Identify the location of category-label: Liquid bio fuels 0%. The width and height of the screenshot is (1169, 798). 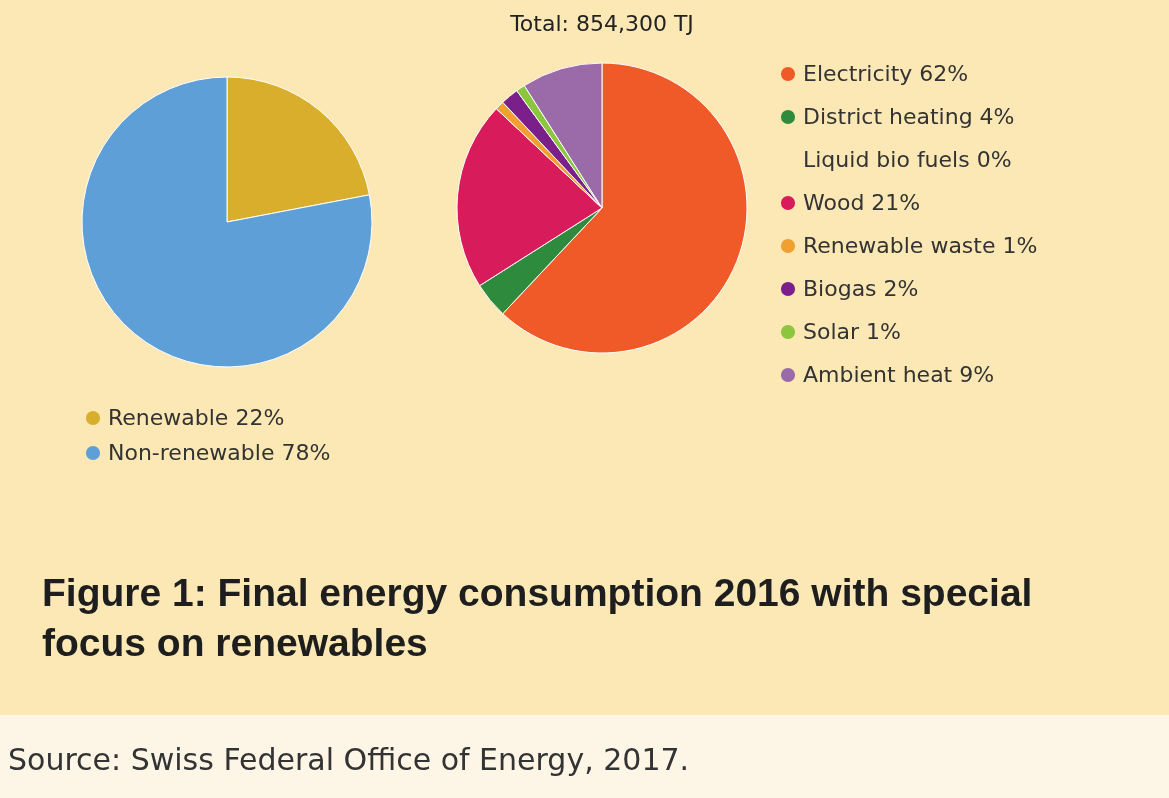
(907, 159).